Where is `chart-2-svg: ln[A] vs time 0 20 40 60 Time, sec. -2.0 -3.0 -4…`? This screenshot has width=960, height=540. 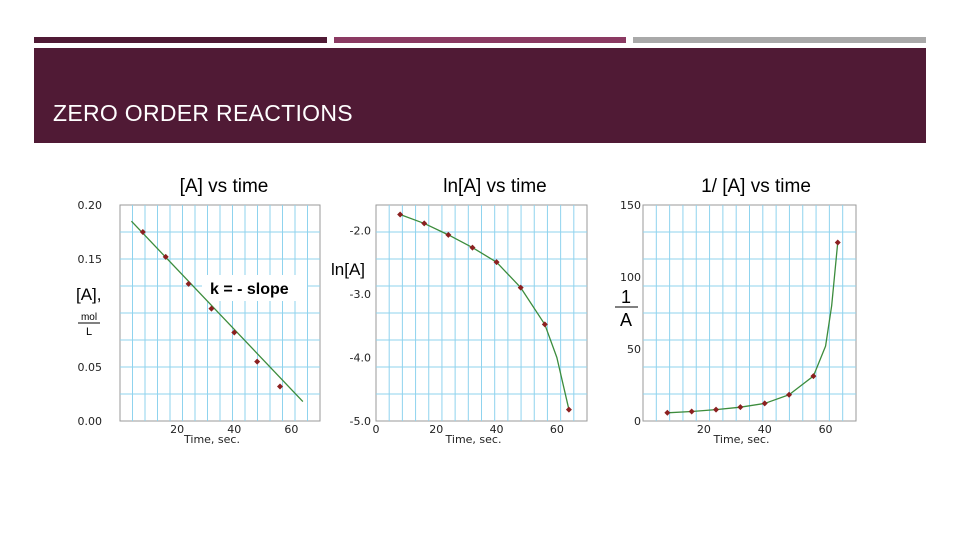 chart-2-svg: ln[A] vs time 0 20 40 60 Time, sec. -2.0 -3.0 -4… is located at coordinates (459, 311).